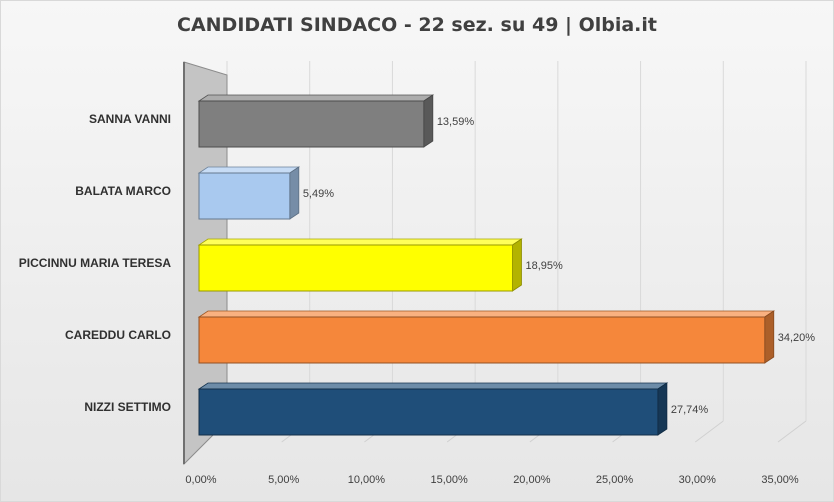 This screenshot has height=502, width=834. Describe the element at coordinates (200, 480) in the screenshot. I see `x-tick-label: 0,00%` at that location.